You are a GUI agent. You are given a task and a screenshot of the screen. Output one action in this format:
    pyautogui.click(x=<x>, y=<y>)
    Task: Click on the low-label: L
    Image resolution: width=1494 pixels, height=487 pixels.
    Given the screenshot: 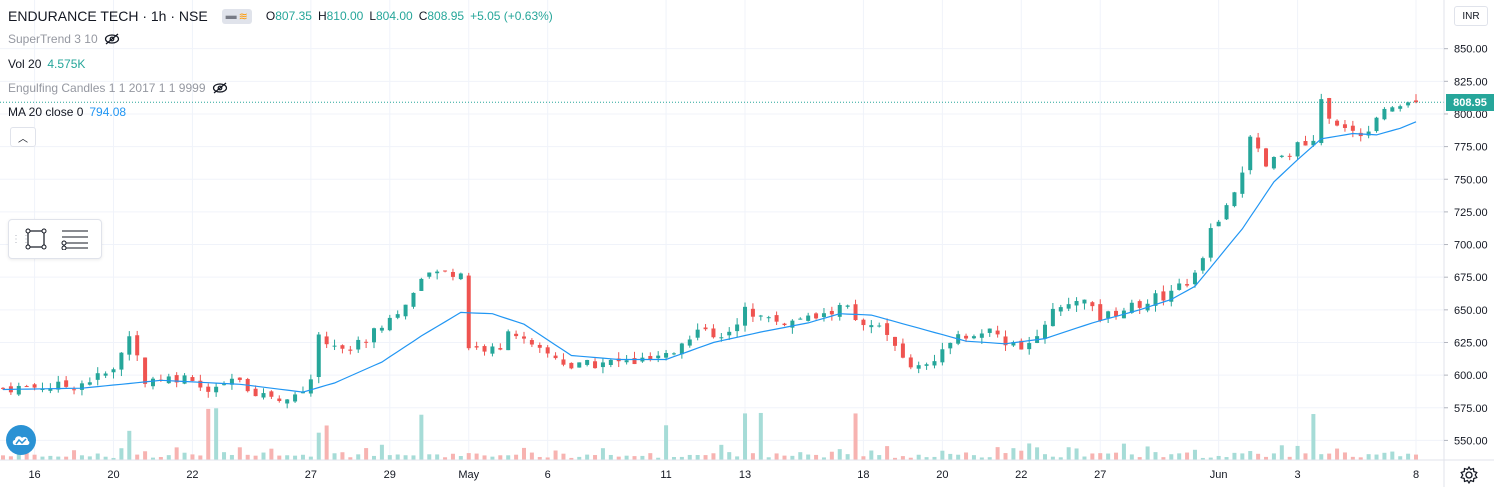 What is the action you would take?
    pyautogui.click(x=372, y=16)
    